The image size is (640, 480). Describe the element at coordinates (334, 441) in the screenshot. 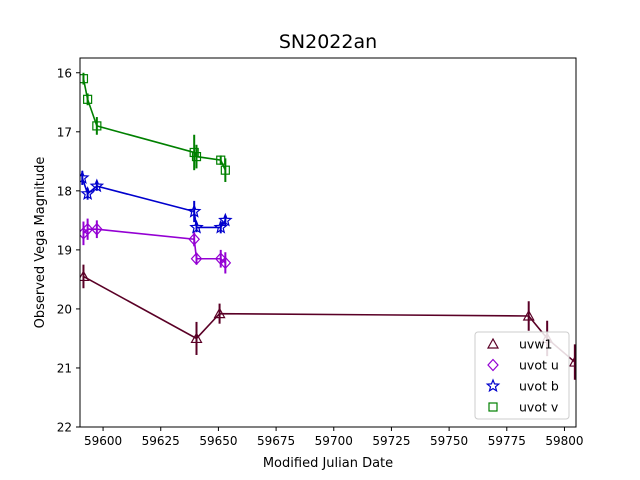

I see `x-tick-label: 59700` at that location.